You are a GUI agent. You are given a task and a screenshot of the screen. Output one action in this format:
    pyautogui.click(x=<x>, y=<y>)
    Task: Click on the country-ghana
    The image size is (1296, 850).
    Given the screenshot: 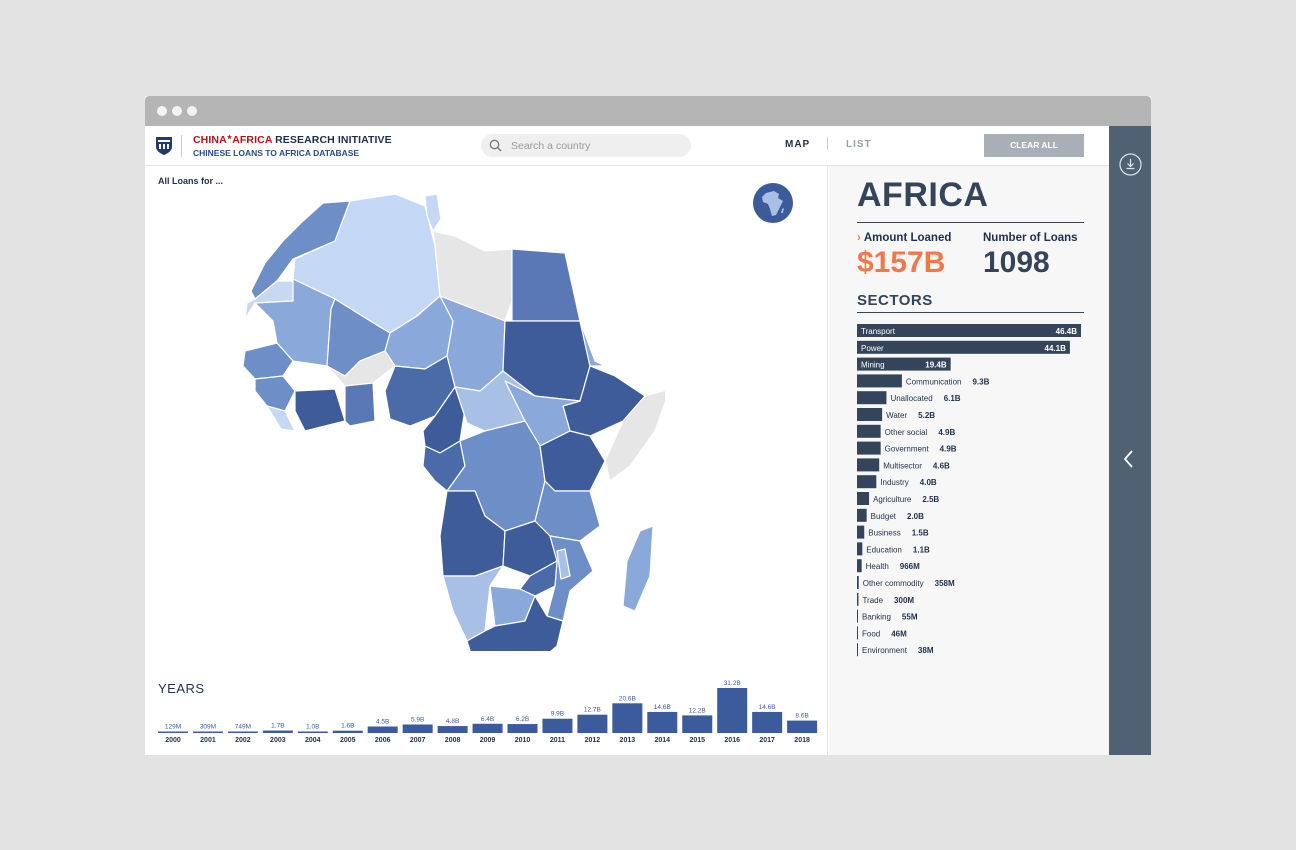 What is the action you would take?
    pyautogui.click(x=360, y=404)
    